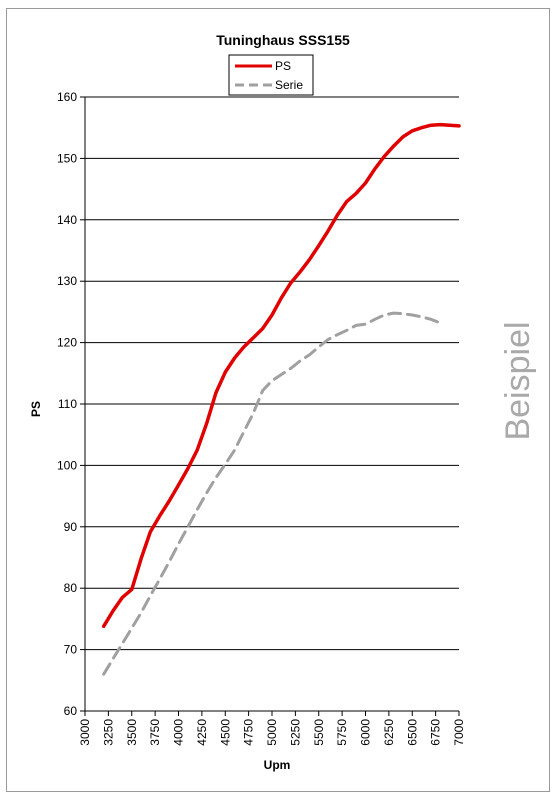  What do you see at coordinates (272, 732) in the screenshot?
I see `x-tick-label-5000: 5000` at bounding box center [272, 732].